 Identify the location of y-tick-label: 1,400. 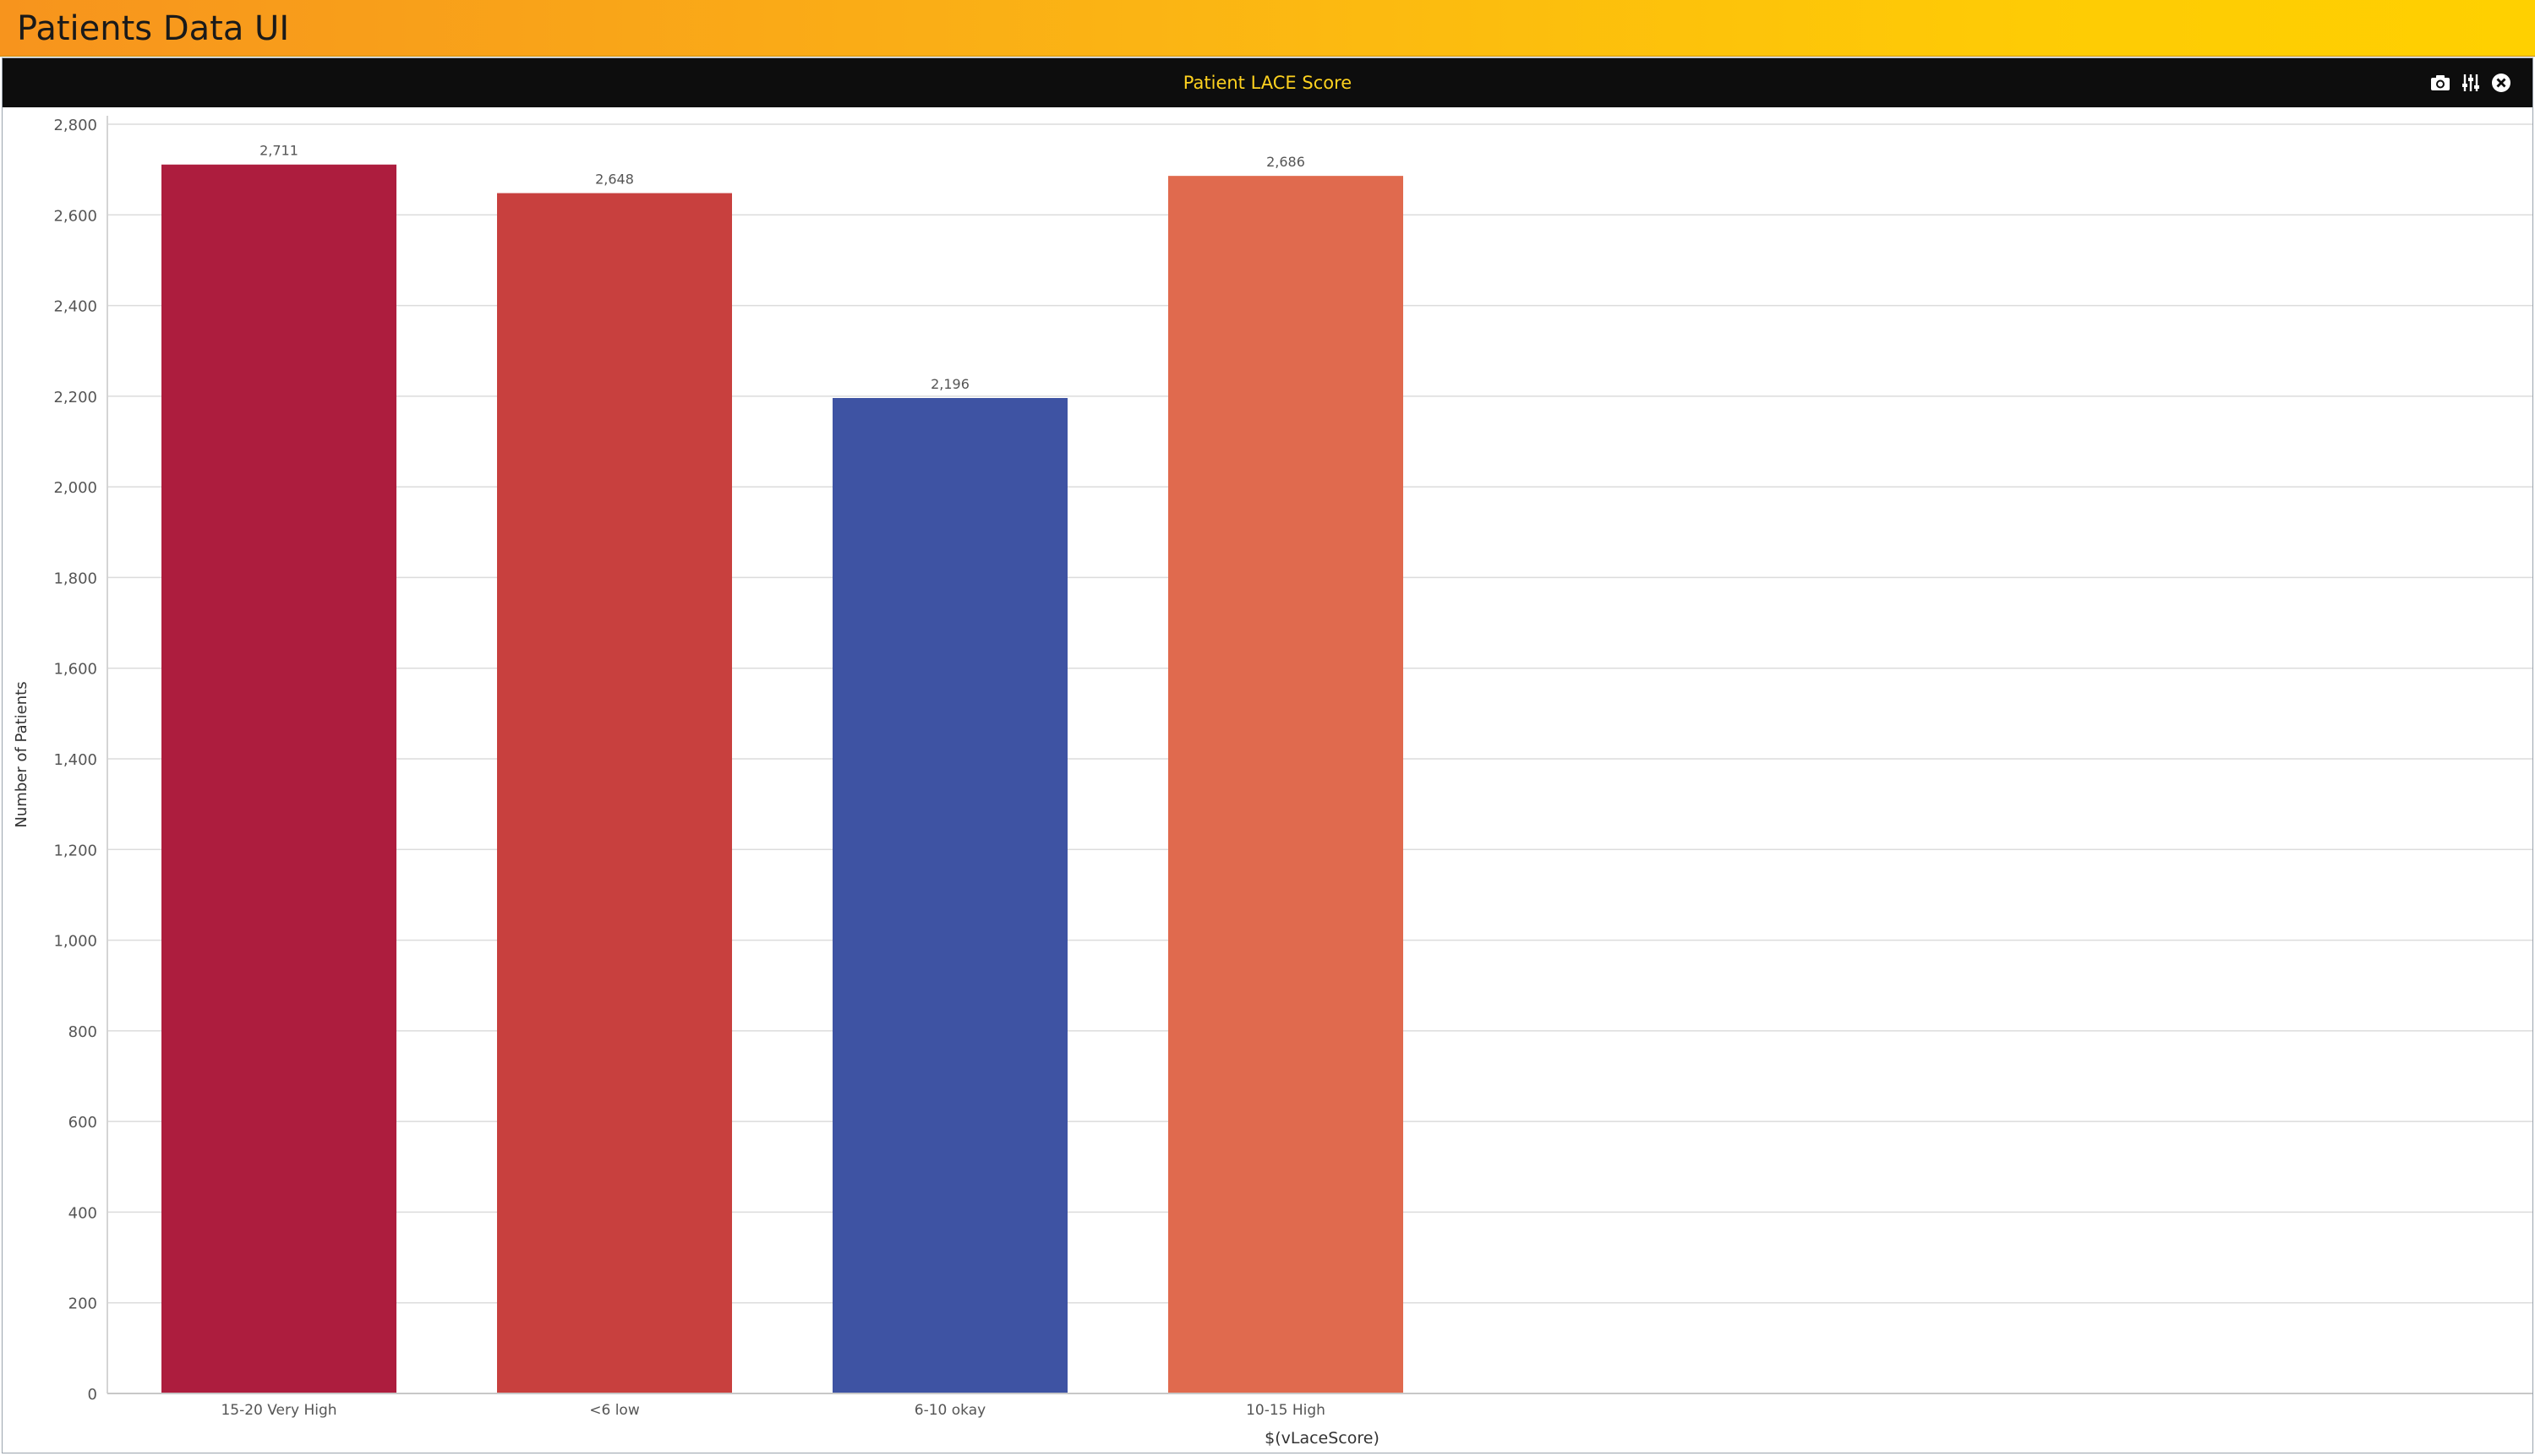
(75, 760).